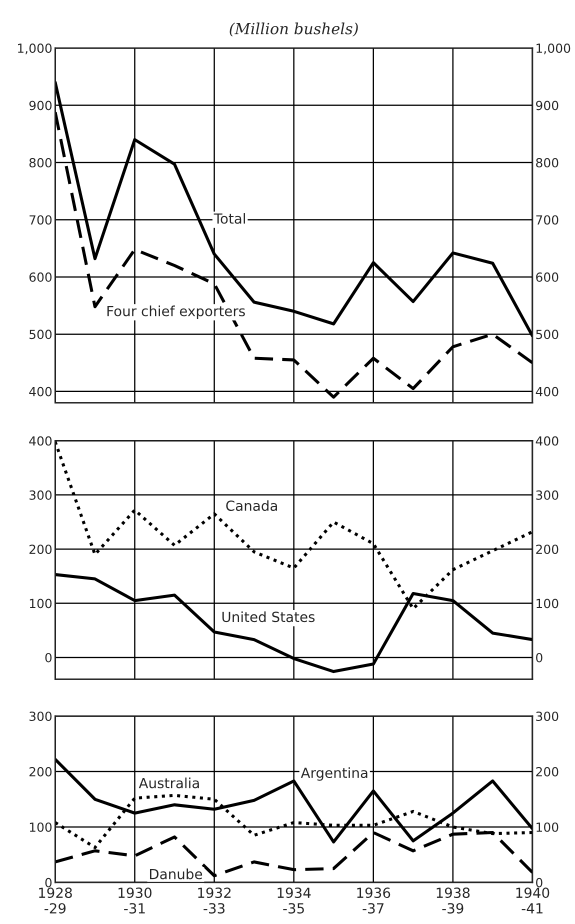 The width and height of the screenshot is (575, 924). What do you see at coordinates (373, 901) in the screenshot?
I see `x-tick-label: 1936 -37` at bounding box center [373, 901].